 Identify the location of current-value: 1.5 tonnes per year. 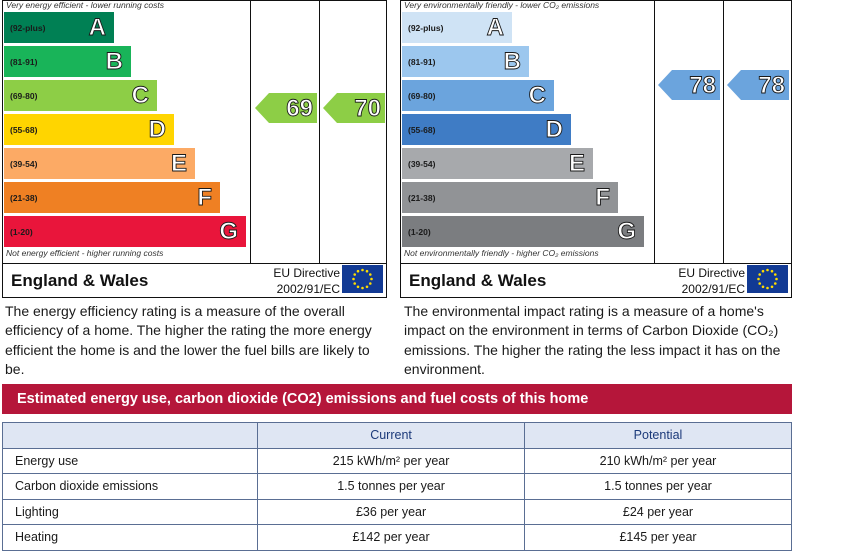
(391, 486).